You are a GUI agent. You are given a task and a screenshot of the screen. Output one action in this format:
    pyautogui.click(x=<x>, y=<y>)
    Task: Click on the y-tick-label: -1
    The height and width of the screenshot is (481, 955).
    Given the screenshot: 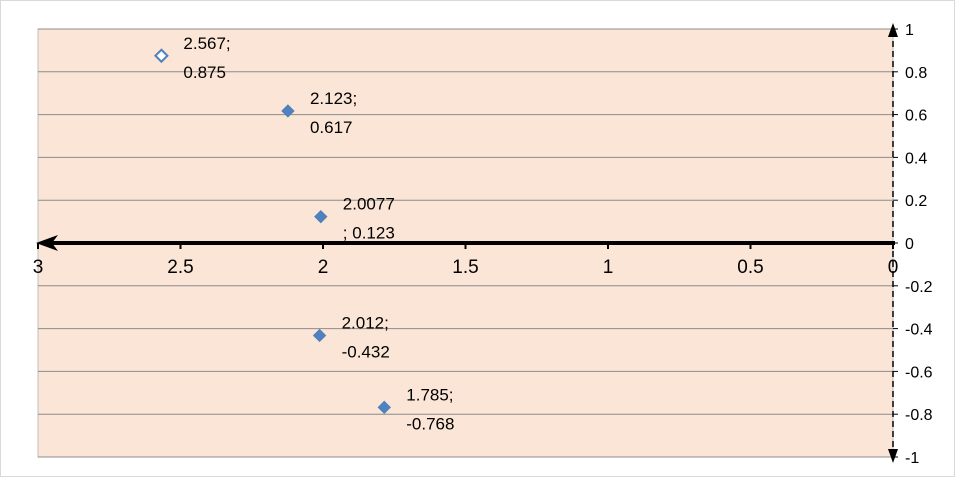 What is the action you would take?
    pyautogui.click(x=912, y=458)
    